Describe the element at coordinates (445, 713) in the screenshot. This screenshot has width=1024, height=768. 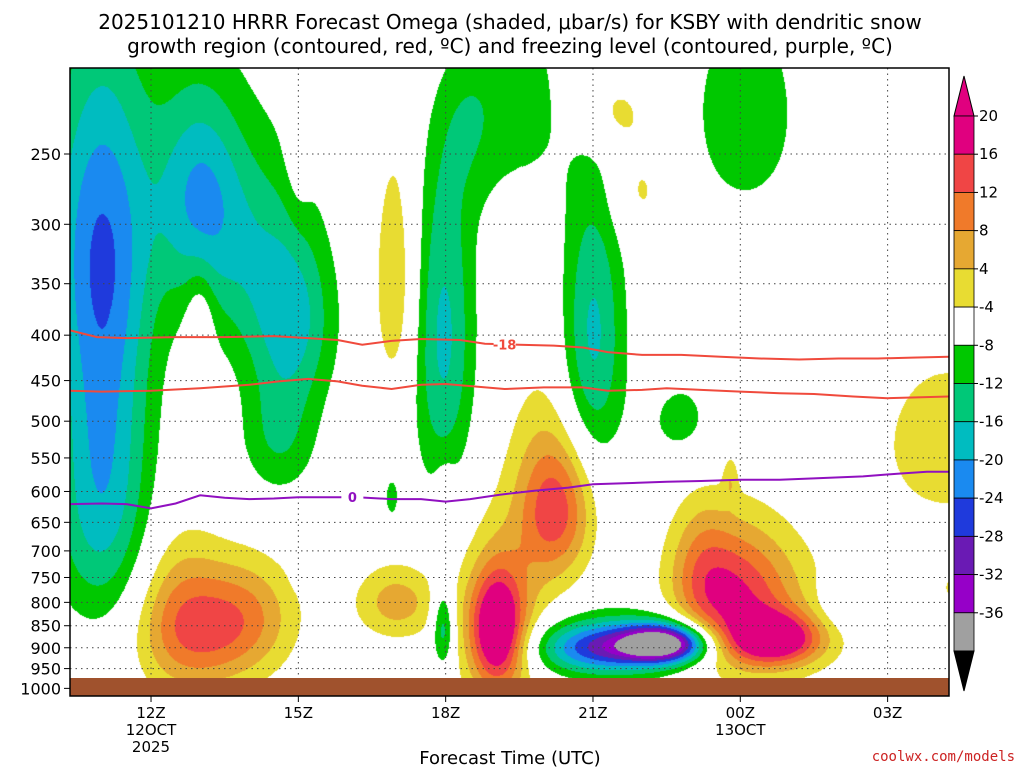
I see `x-tick-label: 18Z` at that location.